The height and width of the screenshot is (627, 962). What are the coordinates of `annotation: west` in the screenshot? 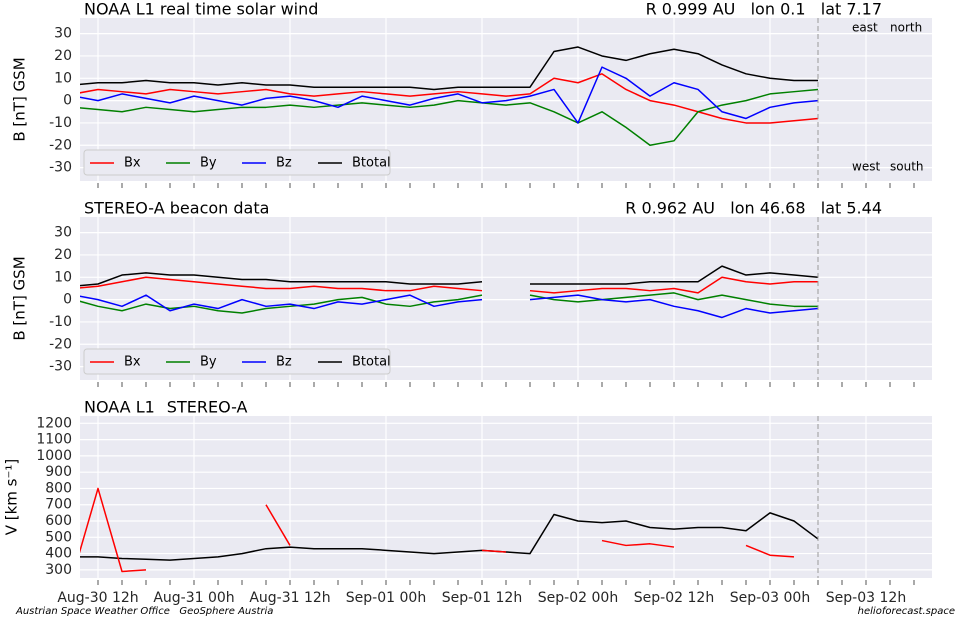 It's located at (866, 167).